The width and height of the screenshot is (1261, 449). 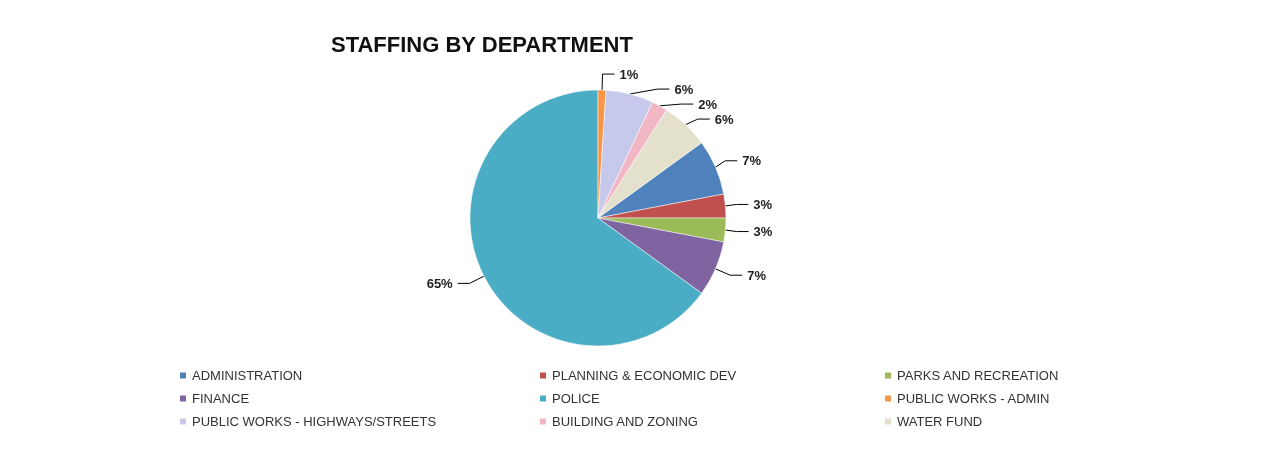 I want to click on legend-label: FINANCE, so click(x=221, y=398).